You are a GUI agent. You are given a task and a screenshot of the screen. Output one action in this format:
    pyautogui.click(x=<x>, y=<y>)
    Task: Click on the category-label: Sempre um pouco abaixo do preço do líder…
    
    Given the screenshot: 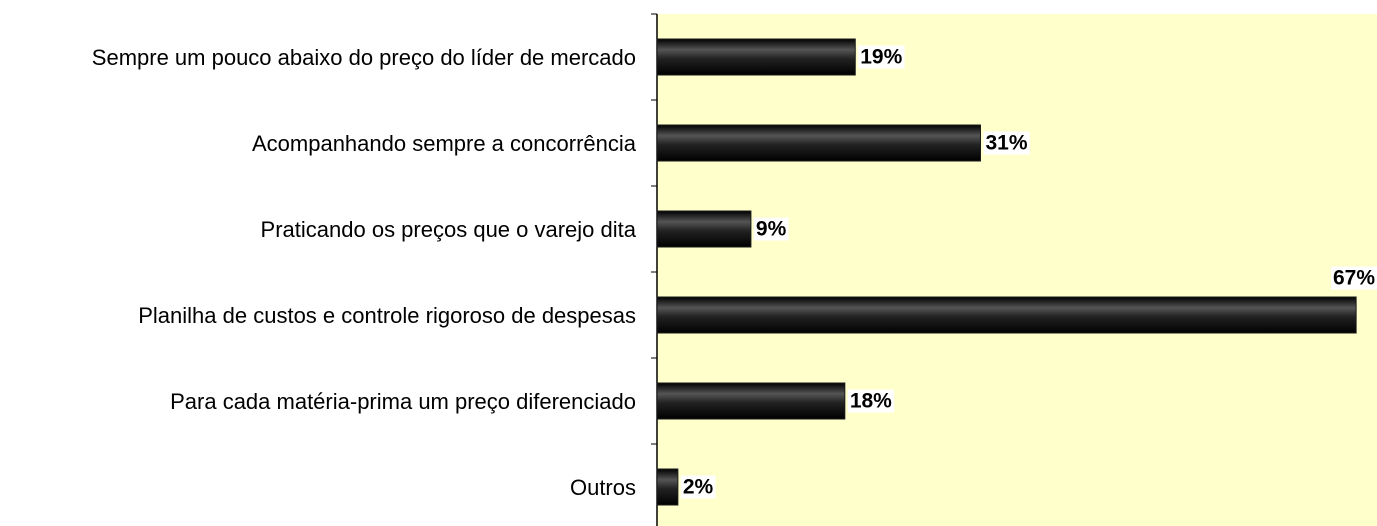 What is the action you would take?
    pyautogui.click(x=363, y=57)
    